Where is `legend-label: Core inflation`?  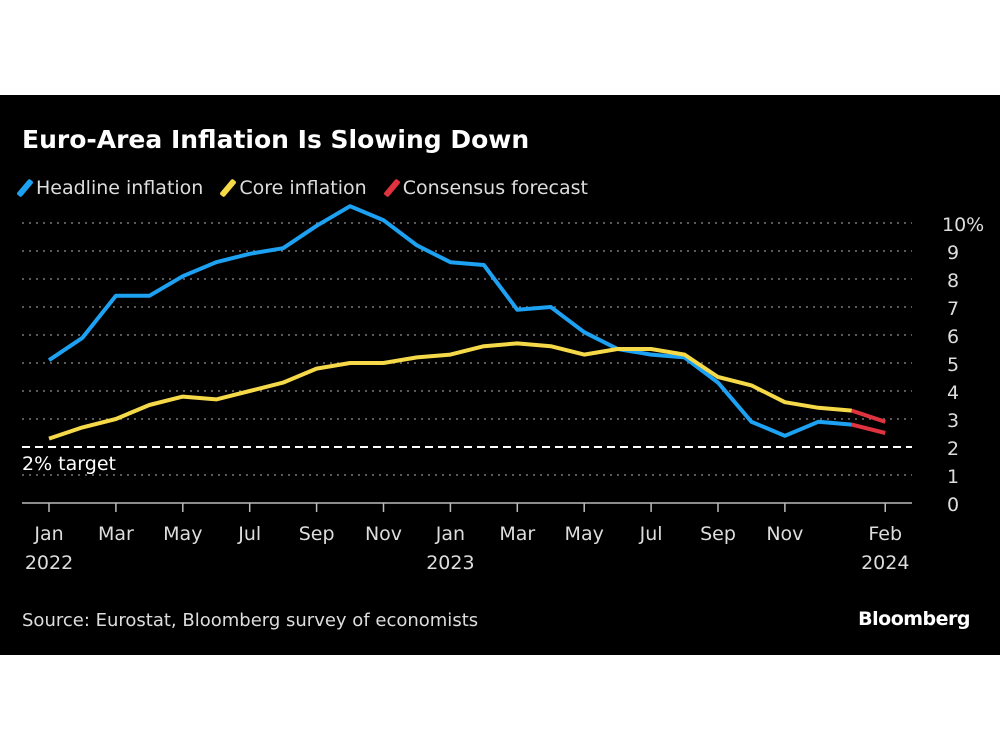
legend-label: Core inflation is located at coordinates (303, 188).